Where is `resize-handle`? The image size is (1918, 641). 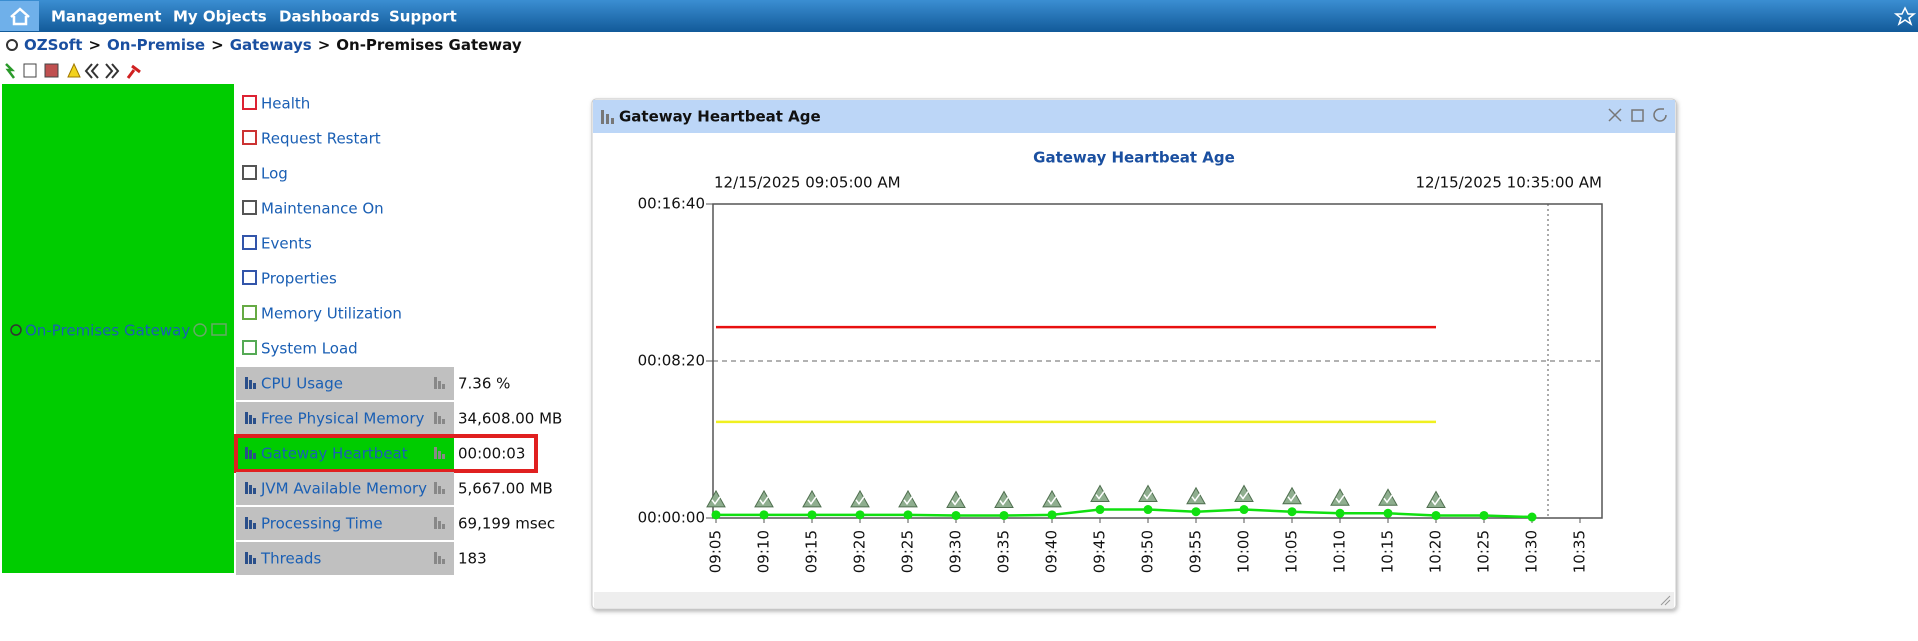 resize-handle is located at coordinates (1665, 600).